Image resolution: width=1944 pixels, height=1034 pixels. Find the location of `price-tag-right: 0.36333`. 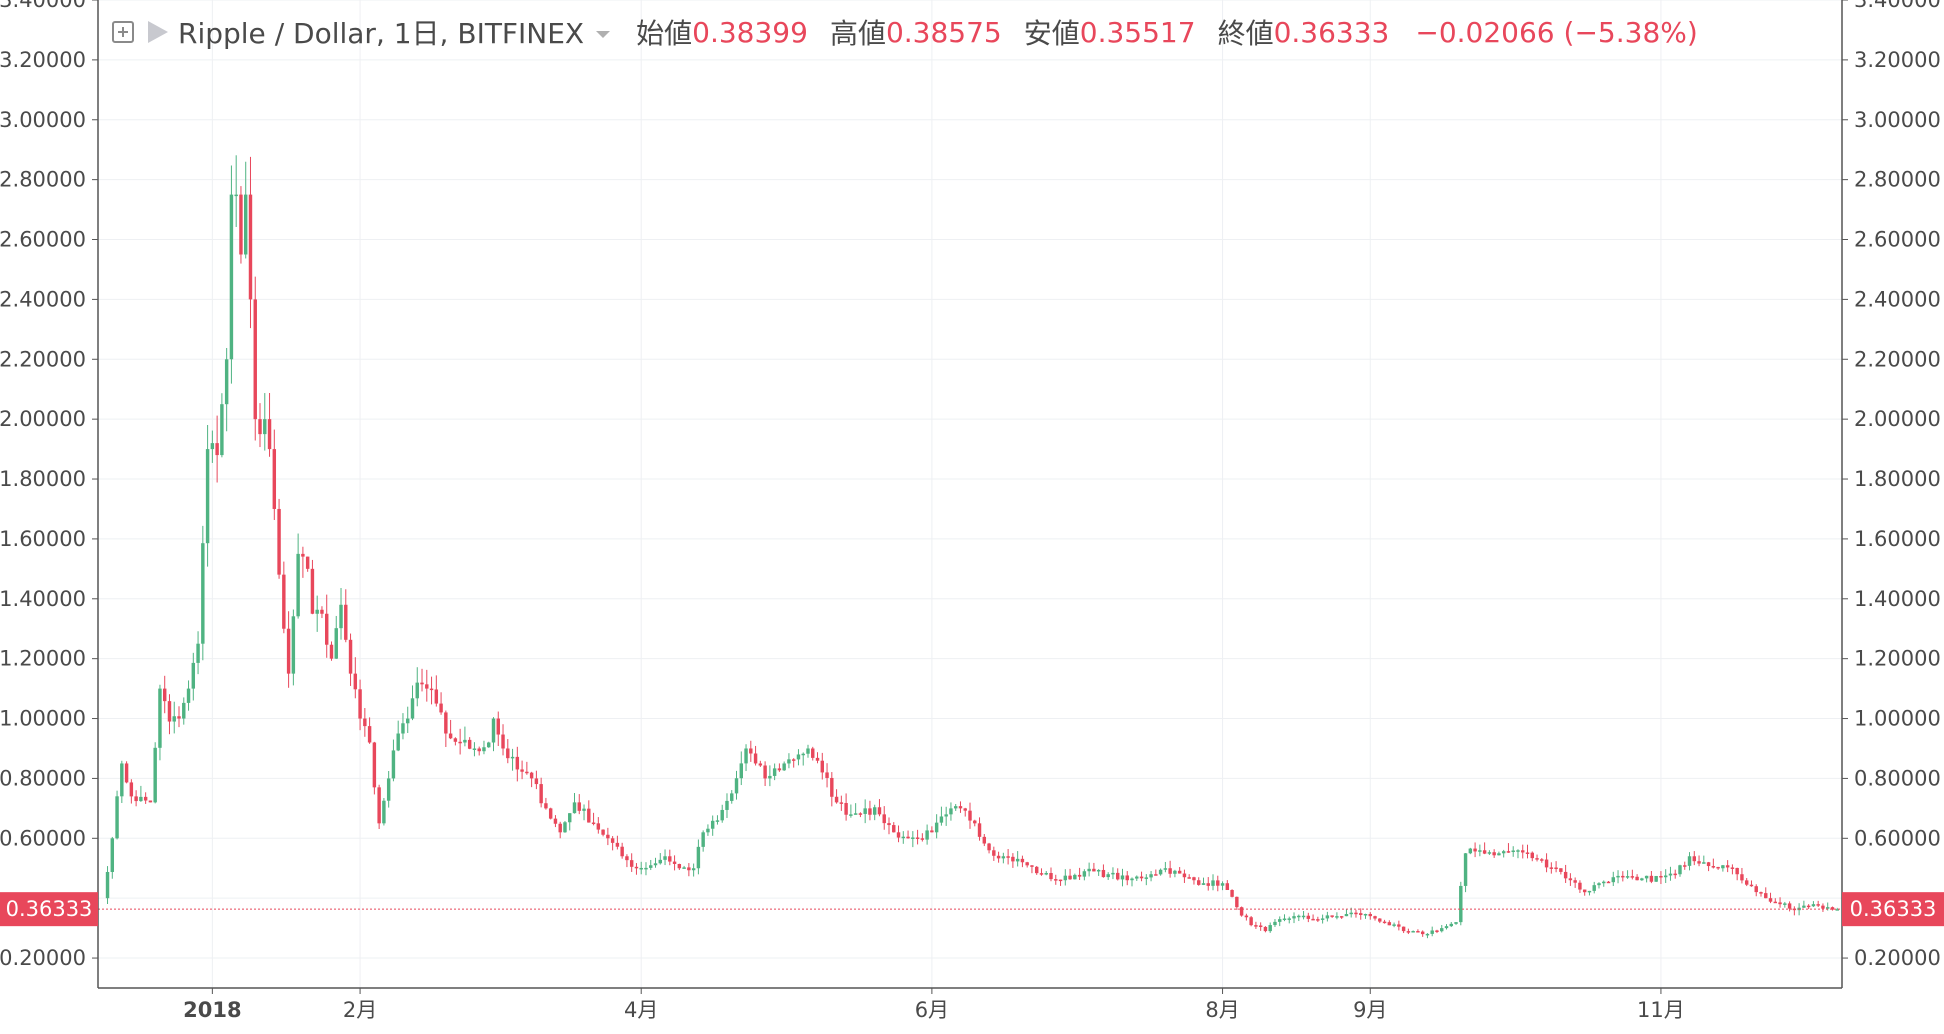

price-tag-right: 0.36333 is located at coordinates (1893, 909).